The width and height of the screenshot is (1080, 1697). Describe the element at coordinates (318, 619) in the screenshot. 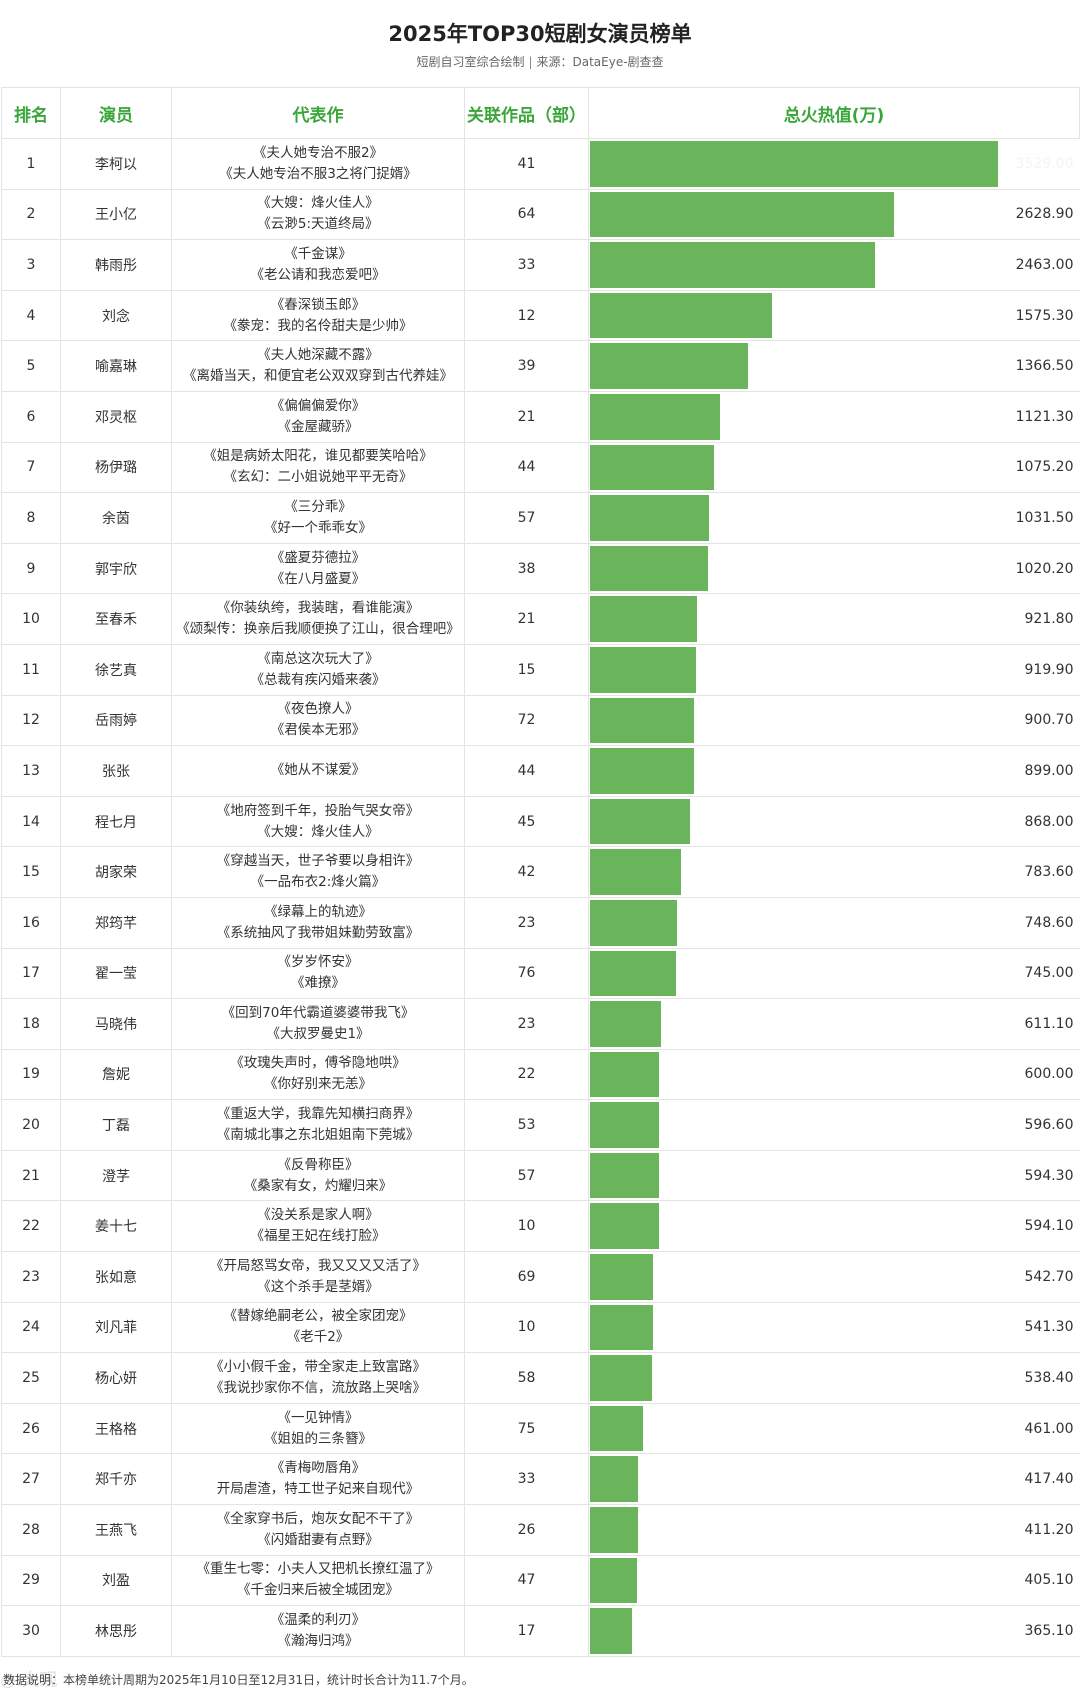

I see `works-cell: 《你装纨绔，我装瞎，看谁能演》 《颂梨传：换亲后我顺便换了江山，很合理吧》` at that location.